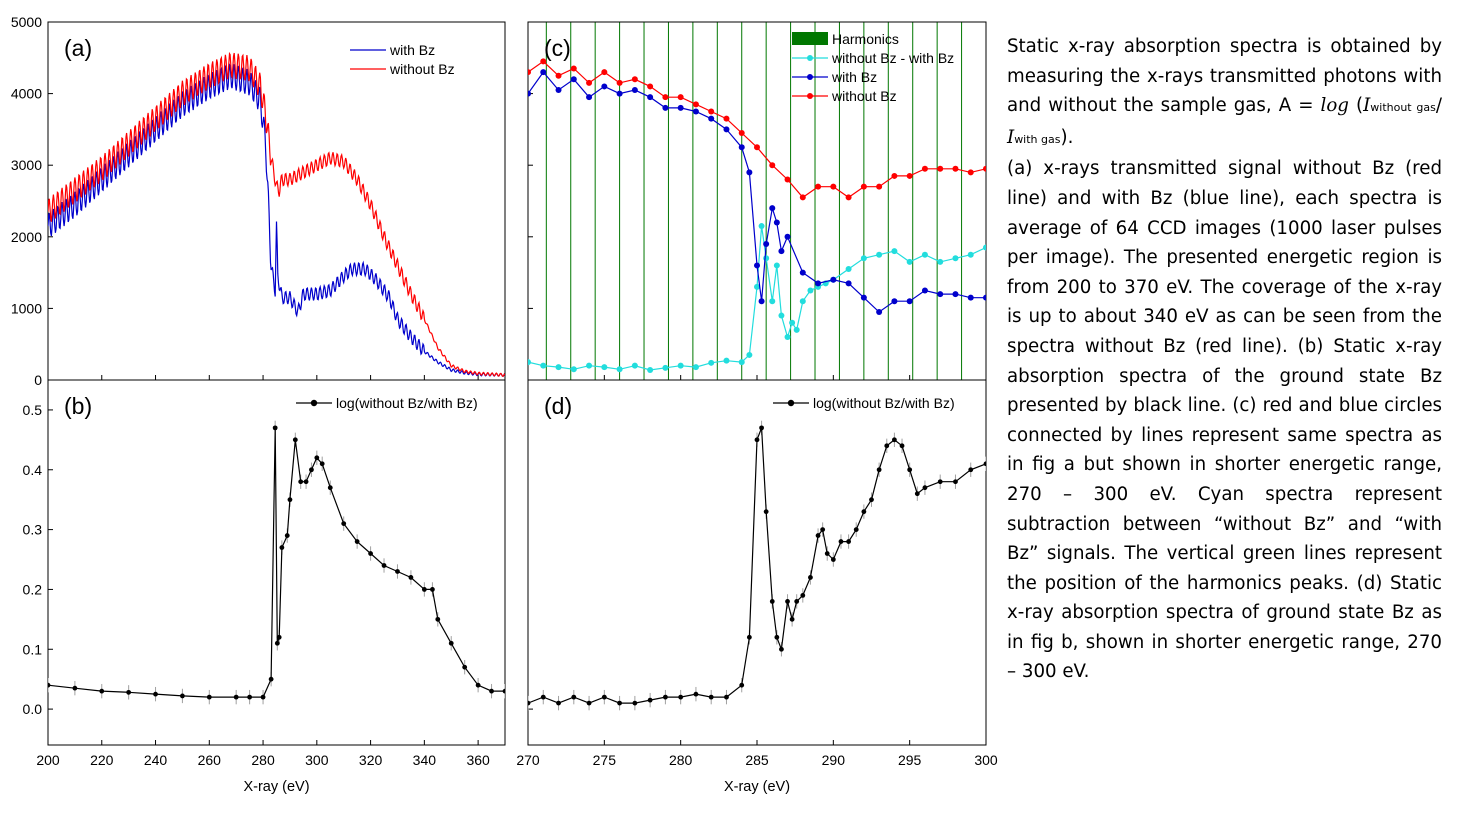 The width and height of the screenshot is (1462, 819). I want to click on x-axis-label: X-ray (eV), so click(757, 787).